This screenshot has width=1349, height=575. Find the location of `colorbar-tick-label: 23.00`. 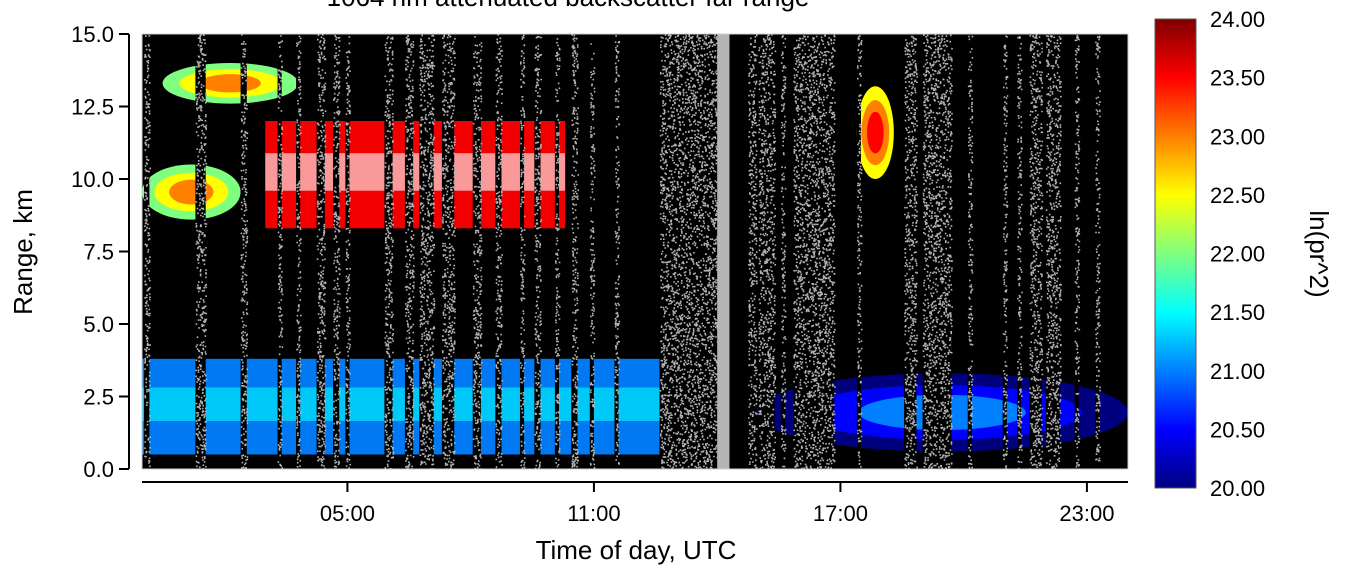

colorbar-tick-label: 23.00 is located at coordinates (1237, 136).